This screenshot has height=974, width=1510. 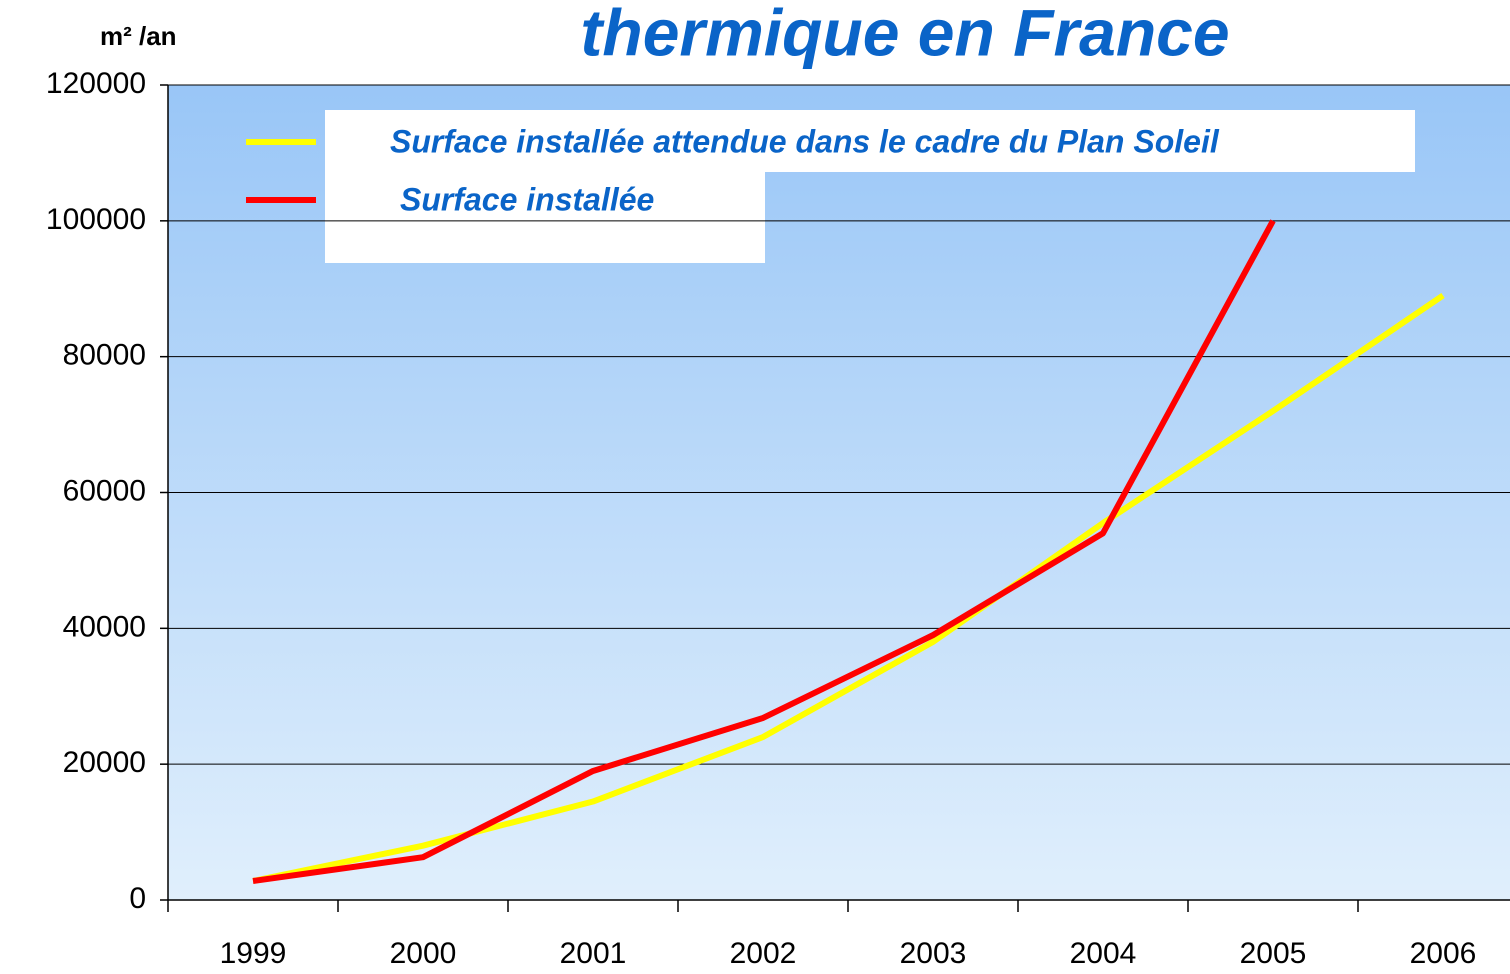 I want to click on x-tick-label: 2003, so click(x=933, y=953).